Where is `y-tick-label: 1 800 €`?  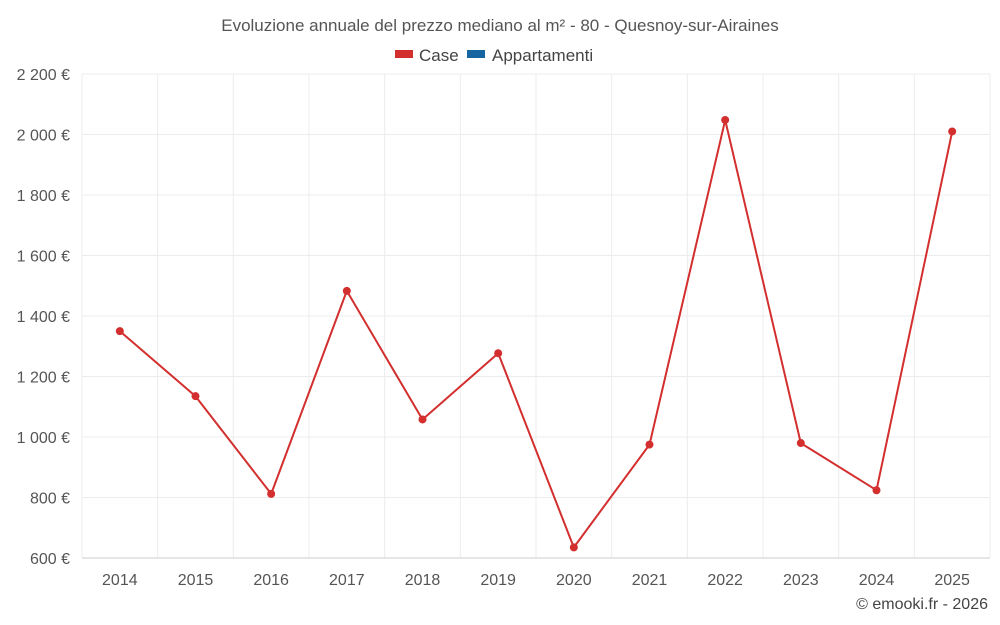
y-tick-label: 1 800 € is located at coordinates (43, 196).